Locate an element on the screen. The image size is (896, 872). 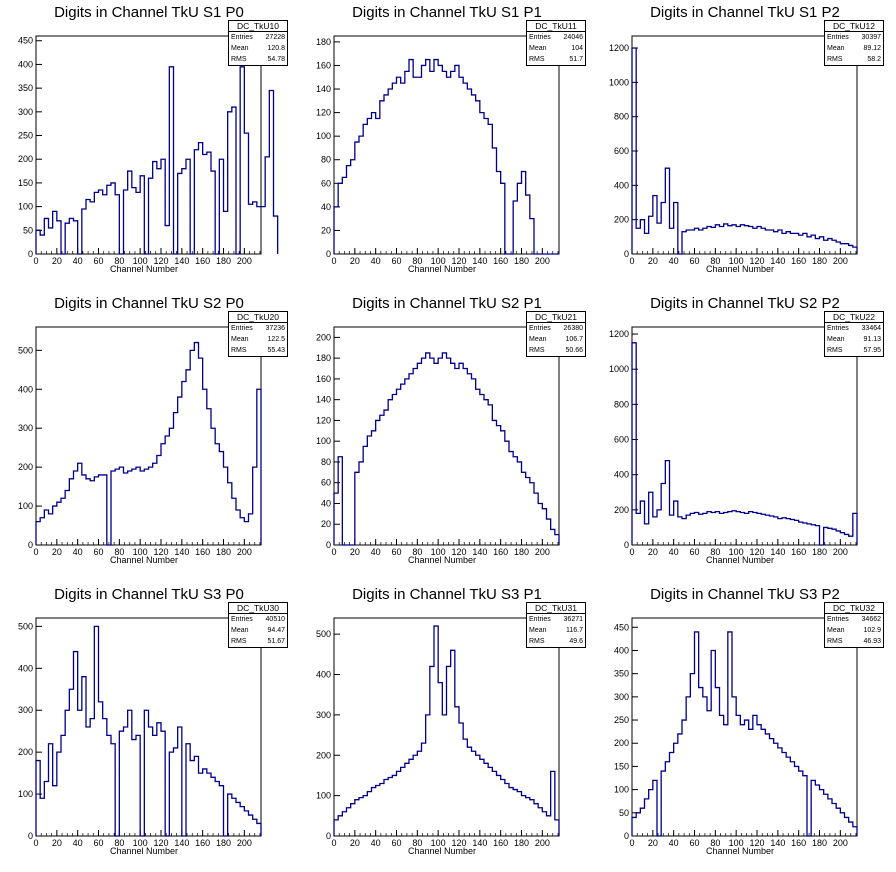
stats-value: 102.9 is located at coordinates (872, 630).